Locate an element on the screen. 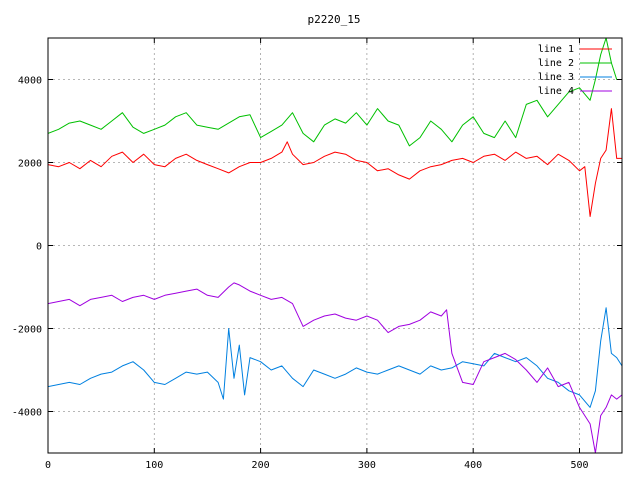 Image resolution: width=640 pixels, height=480 pixels. y-tick-label: -2000 is located at coordinates (27, 330).